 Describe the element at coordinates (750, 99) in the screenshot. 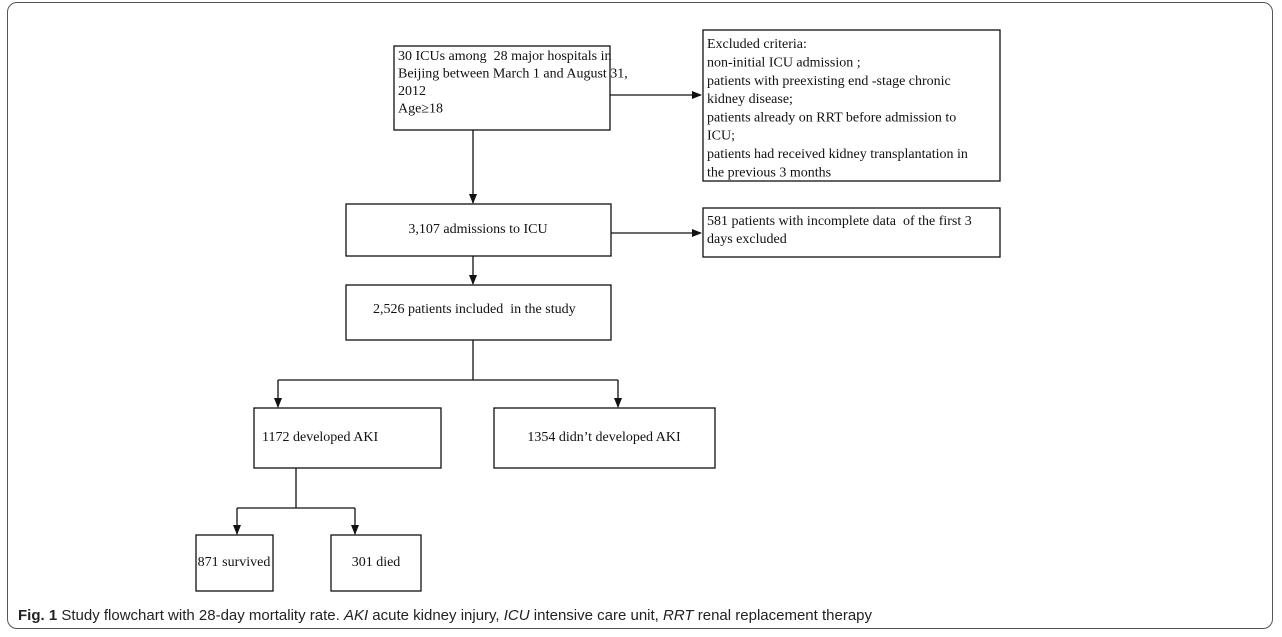

I see `node-text: kidney disease;` at that location.